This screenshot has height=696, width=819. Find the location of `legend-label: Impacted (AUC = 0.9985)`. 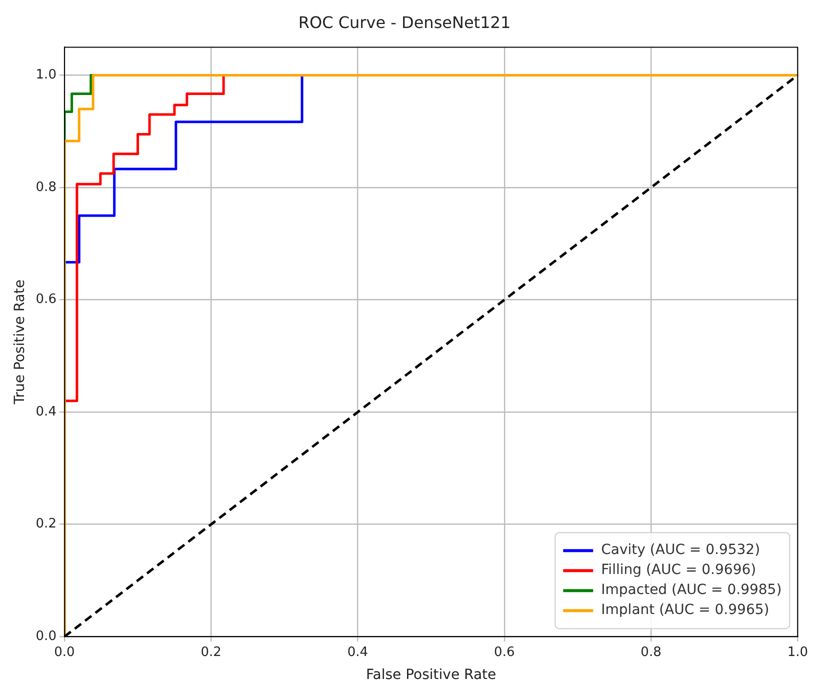

legend-label: Impacted (AUC = 0.9985) is located at coordinates (691, 590).